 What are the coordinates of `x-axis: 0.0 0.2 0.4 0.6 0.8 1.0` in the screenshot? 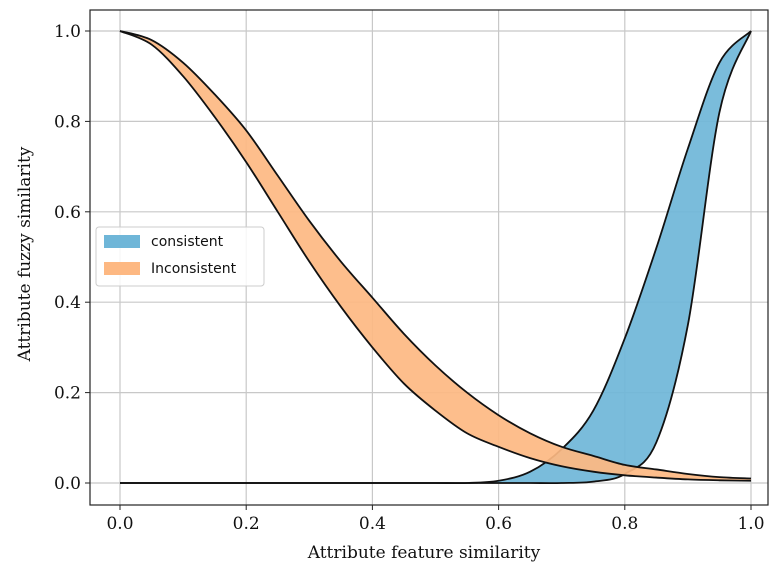 It's located at (435, 519).